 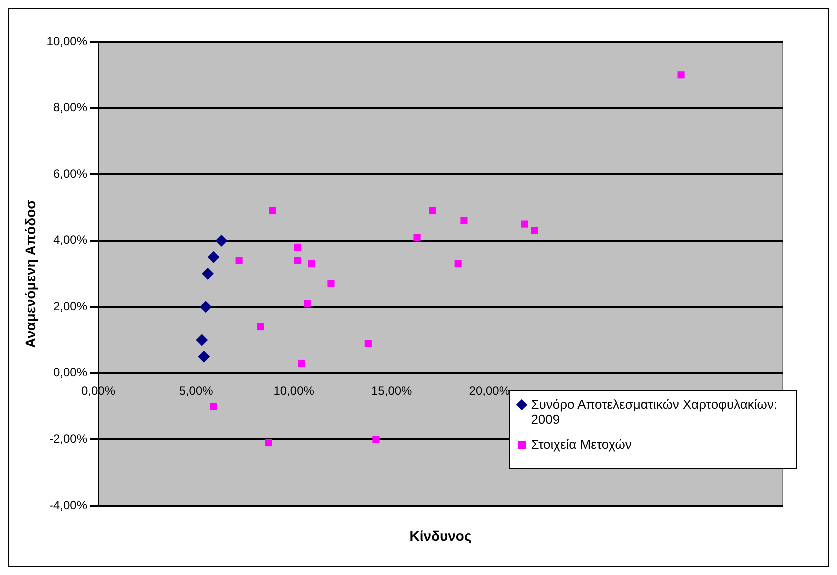 What do you see at coordinates (196, 391) in the screenshot?
I see `x-tick-label: 5,00%` at bounding box center [196, 391].